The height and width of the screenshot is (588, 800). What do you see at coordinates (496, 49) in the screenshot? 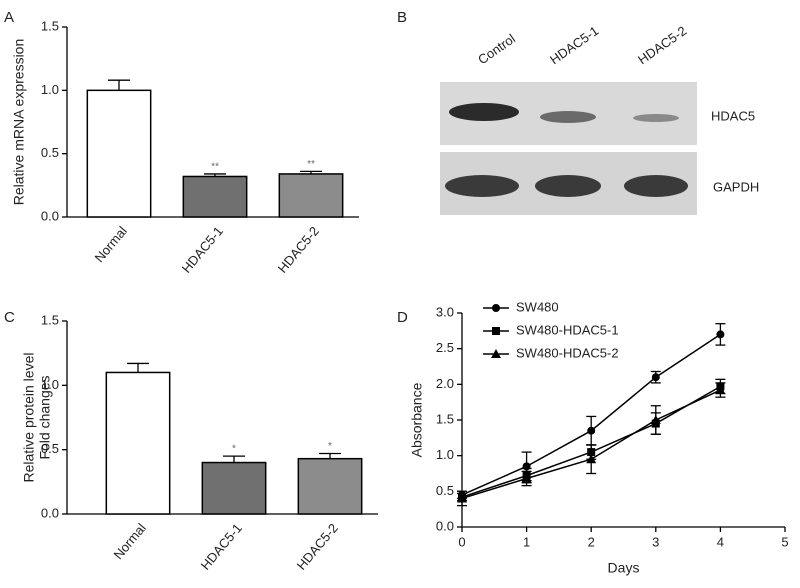
I see `lane-label: Control` at bounding box center [496, 49].